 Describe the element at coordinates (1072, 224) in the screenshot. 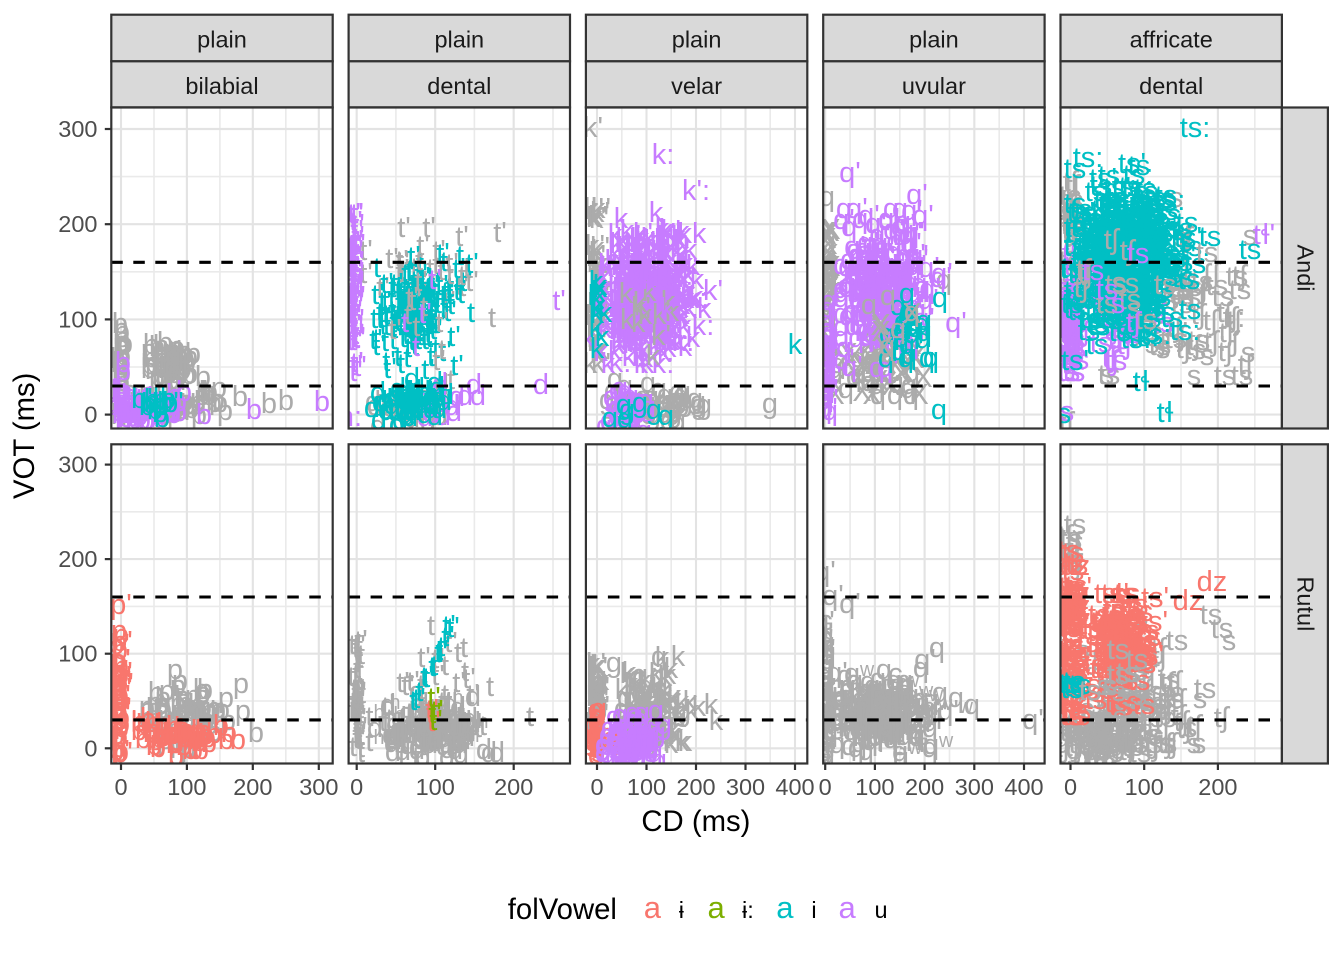

I see `svg-text: tɕ` at that location.